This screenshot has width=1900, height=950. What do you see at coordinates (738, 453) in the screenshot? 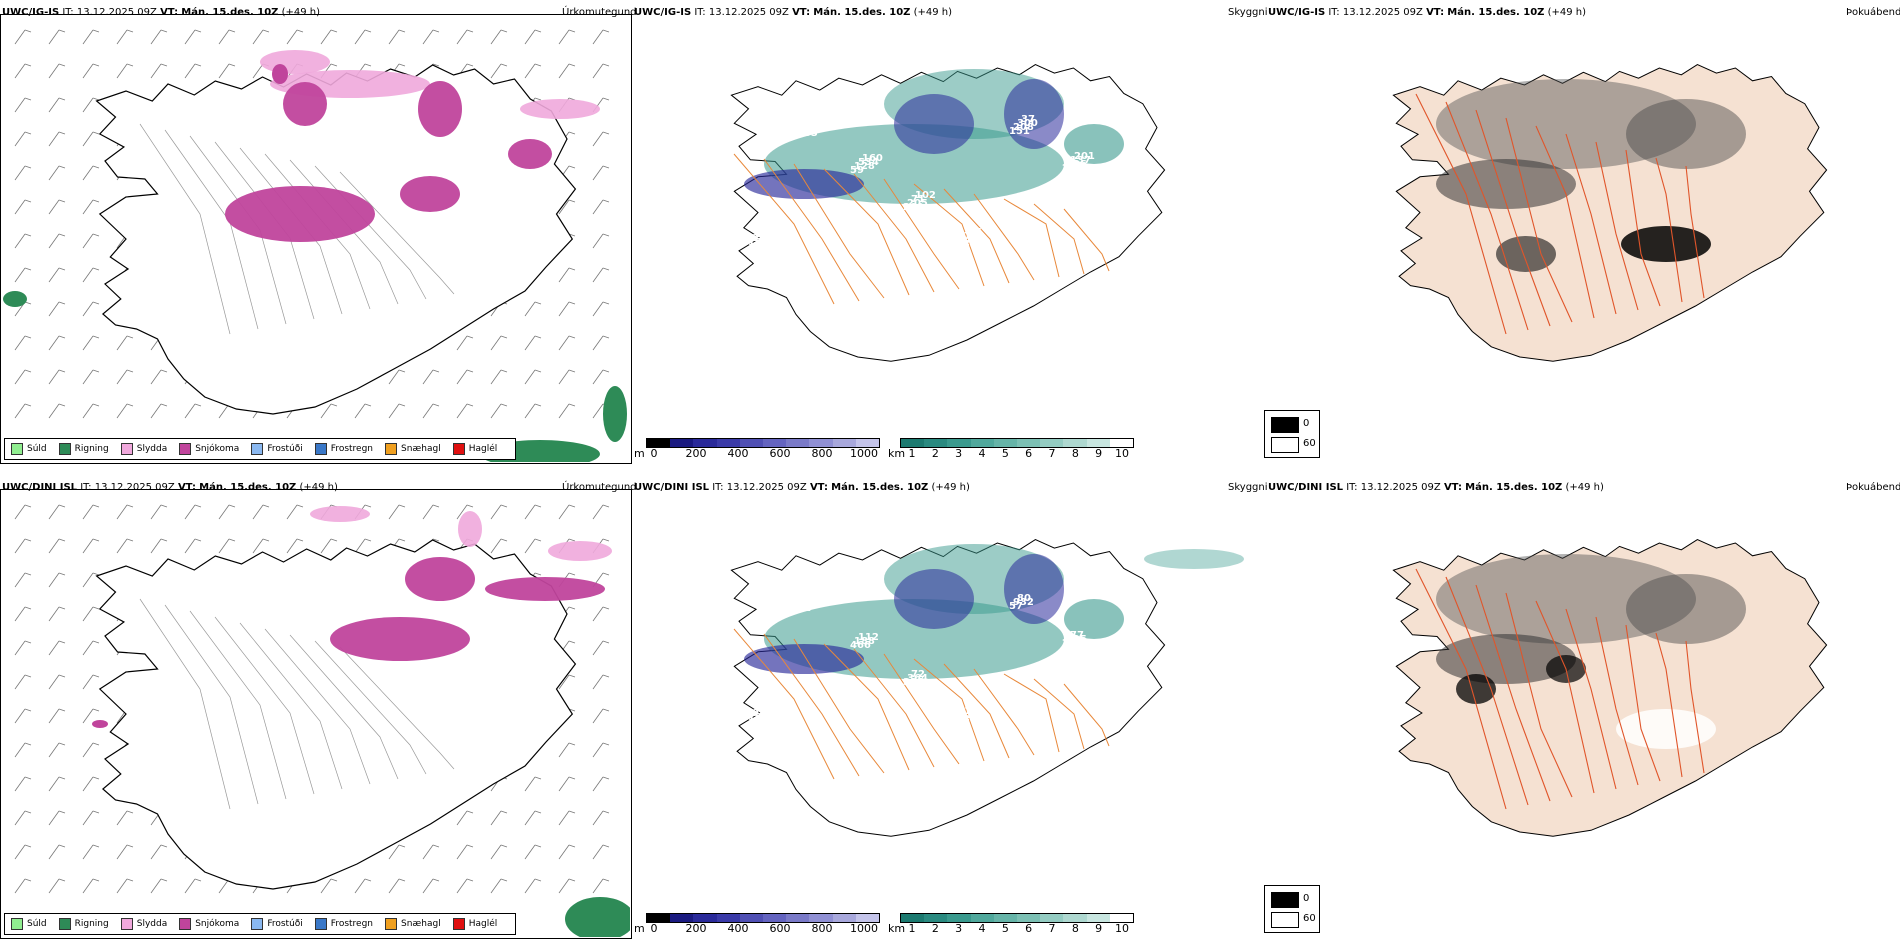
I see `colorbar-tick: 400` at bounding box center [738, 453].